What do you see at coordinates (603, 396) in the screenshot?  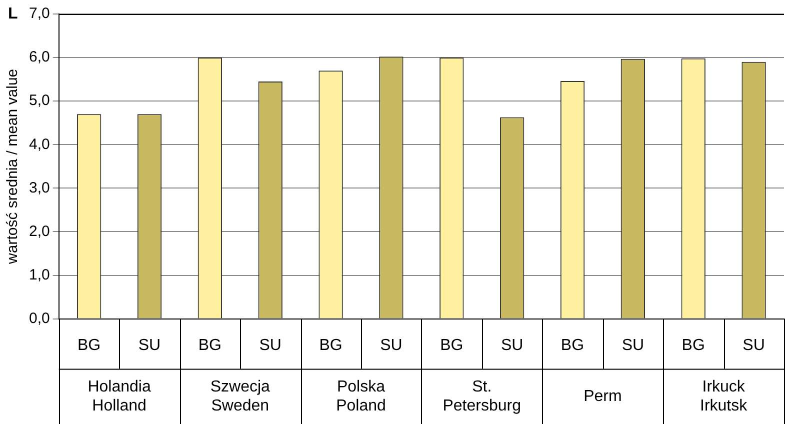 I see `text: Perm` at bounding box center [603, 396].